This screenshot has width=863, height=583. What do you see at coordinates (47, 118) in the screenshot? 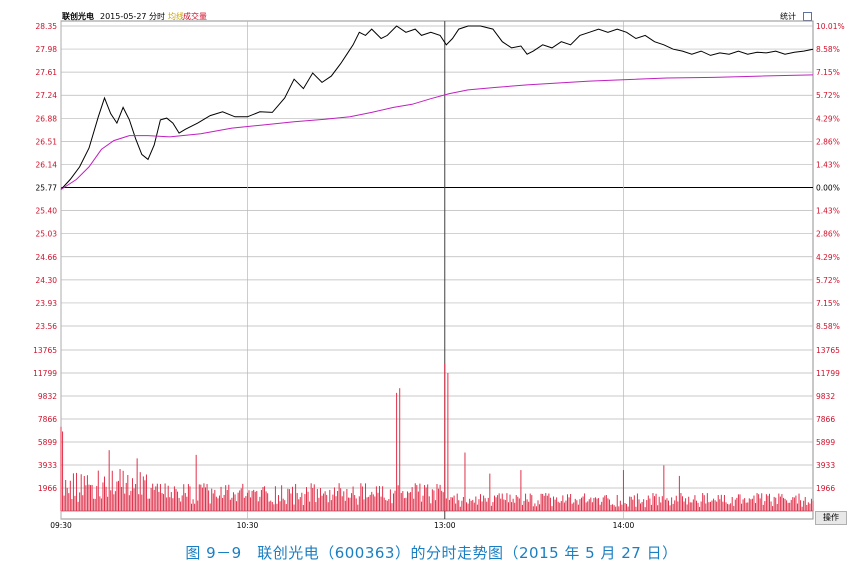
I see `price-tick-label: 26.88` at bounding box center [47, 118].